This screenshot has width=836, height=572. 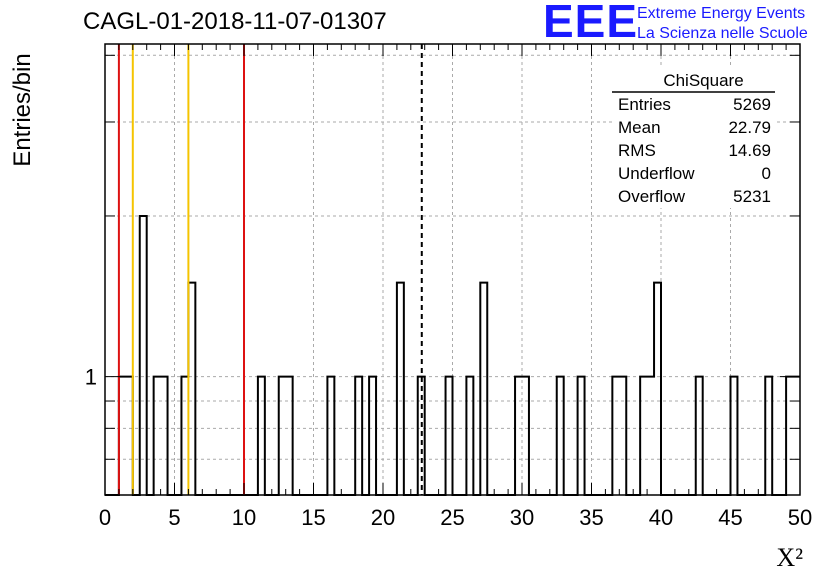 I want to click on stats-label: Entries, so click(x=644, y=104).